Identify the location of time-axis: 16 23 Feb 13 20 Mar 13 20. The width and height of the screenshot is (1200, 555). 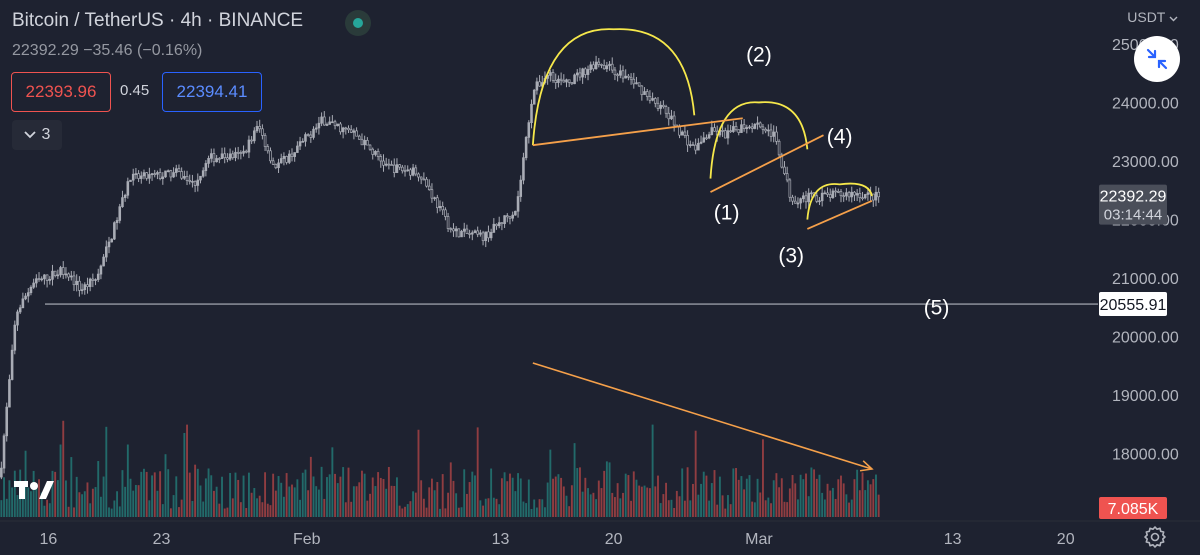
(557, 539).